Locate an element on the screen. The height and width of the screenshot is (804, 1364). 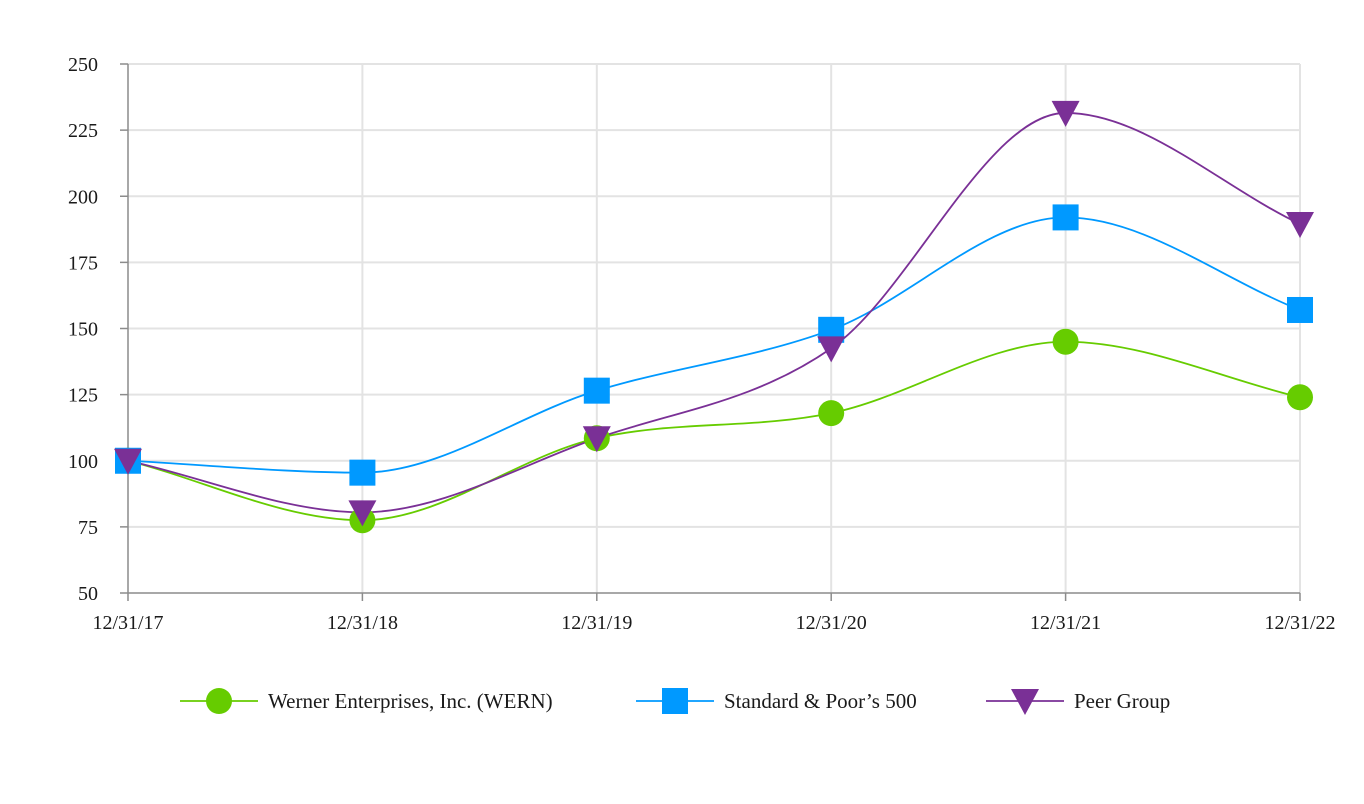
legend-label: Standard & Poor’s 500 is located at coordinates (820, 701).